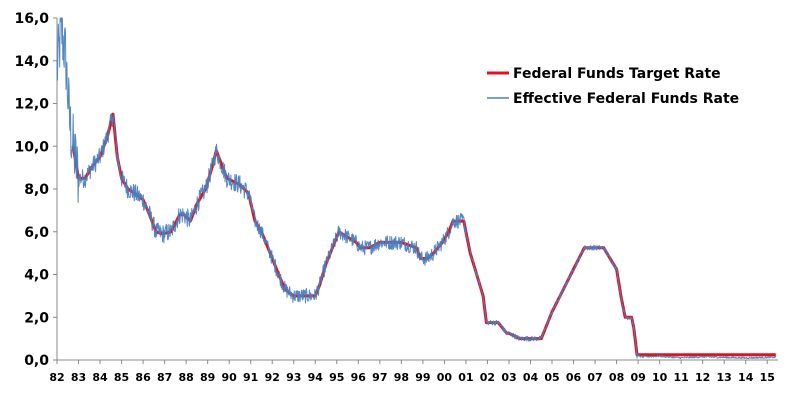  I want to click on y-tick-label: 4,0, so click(36, 276).